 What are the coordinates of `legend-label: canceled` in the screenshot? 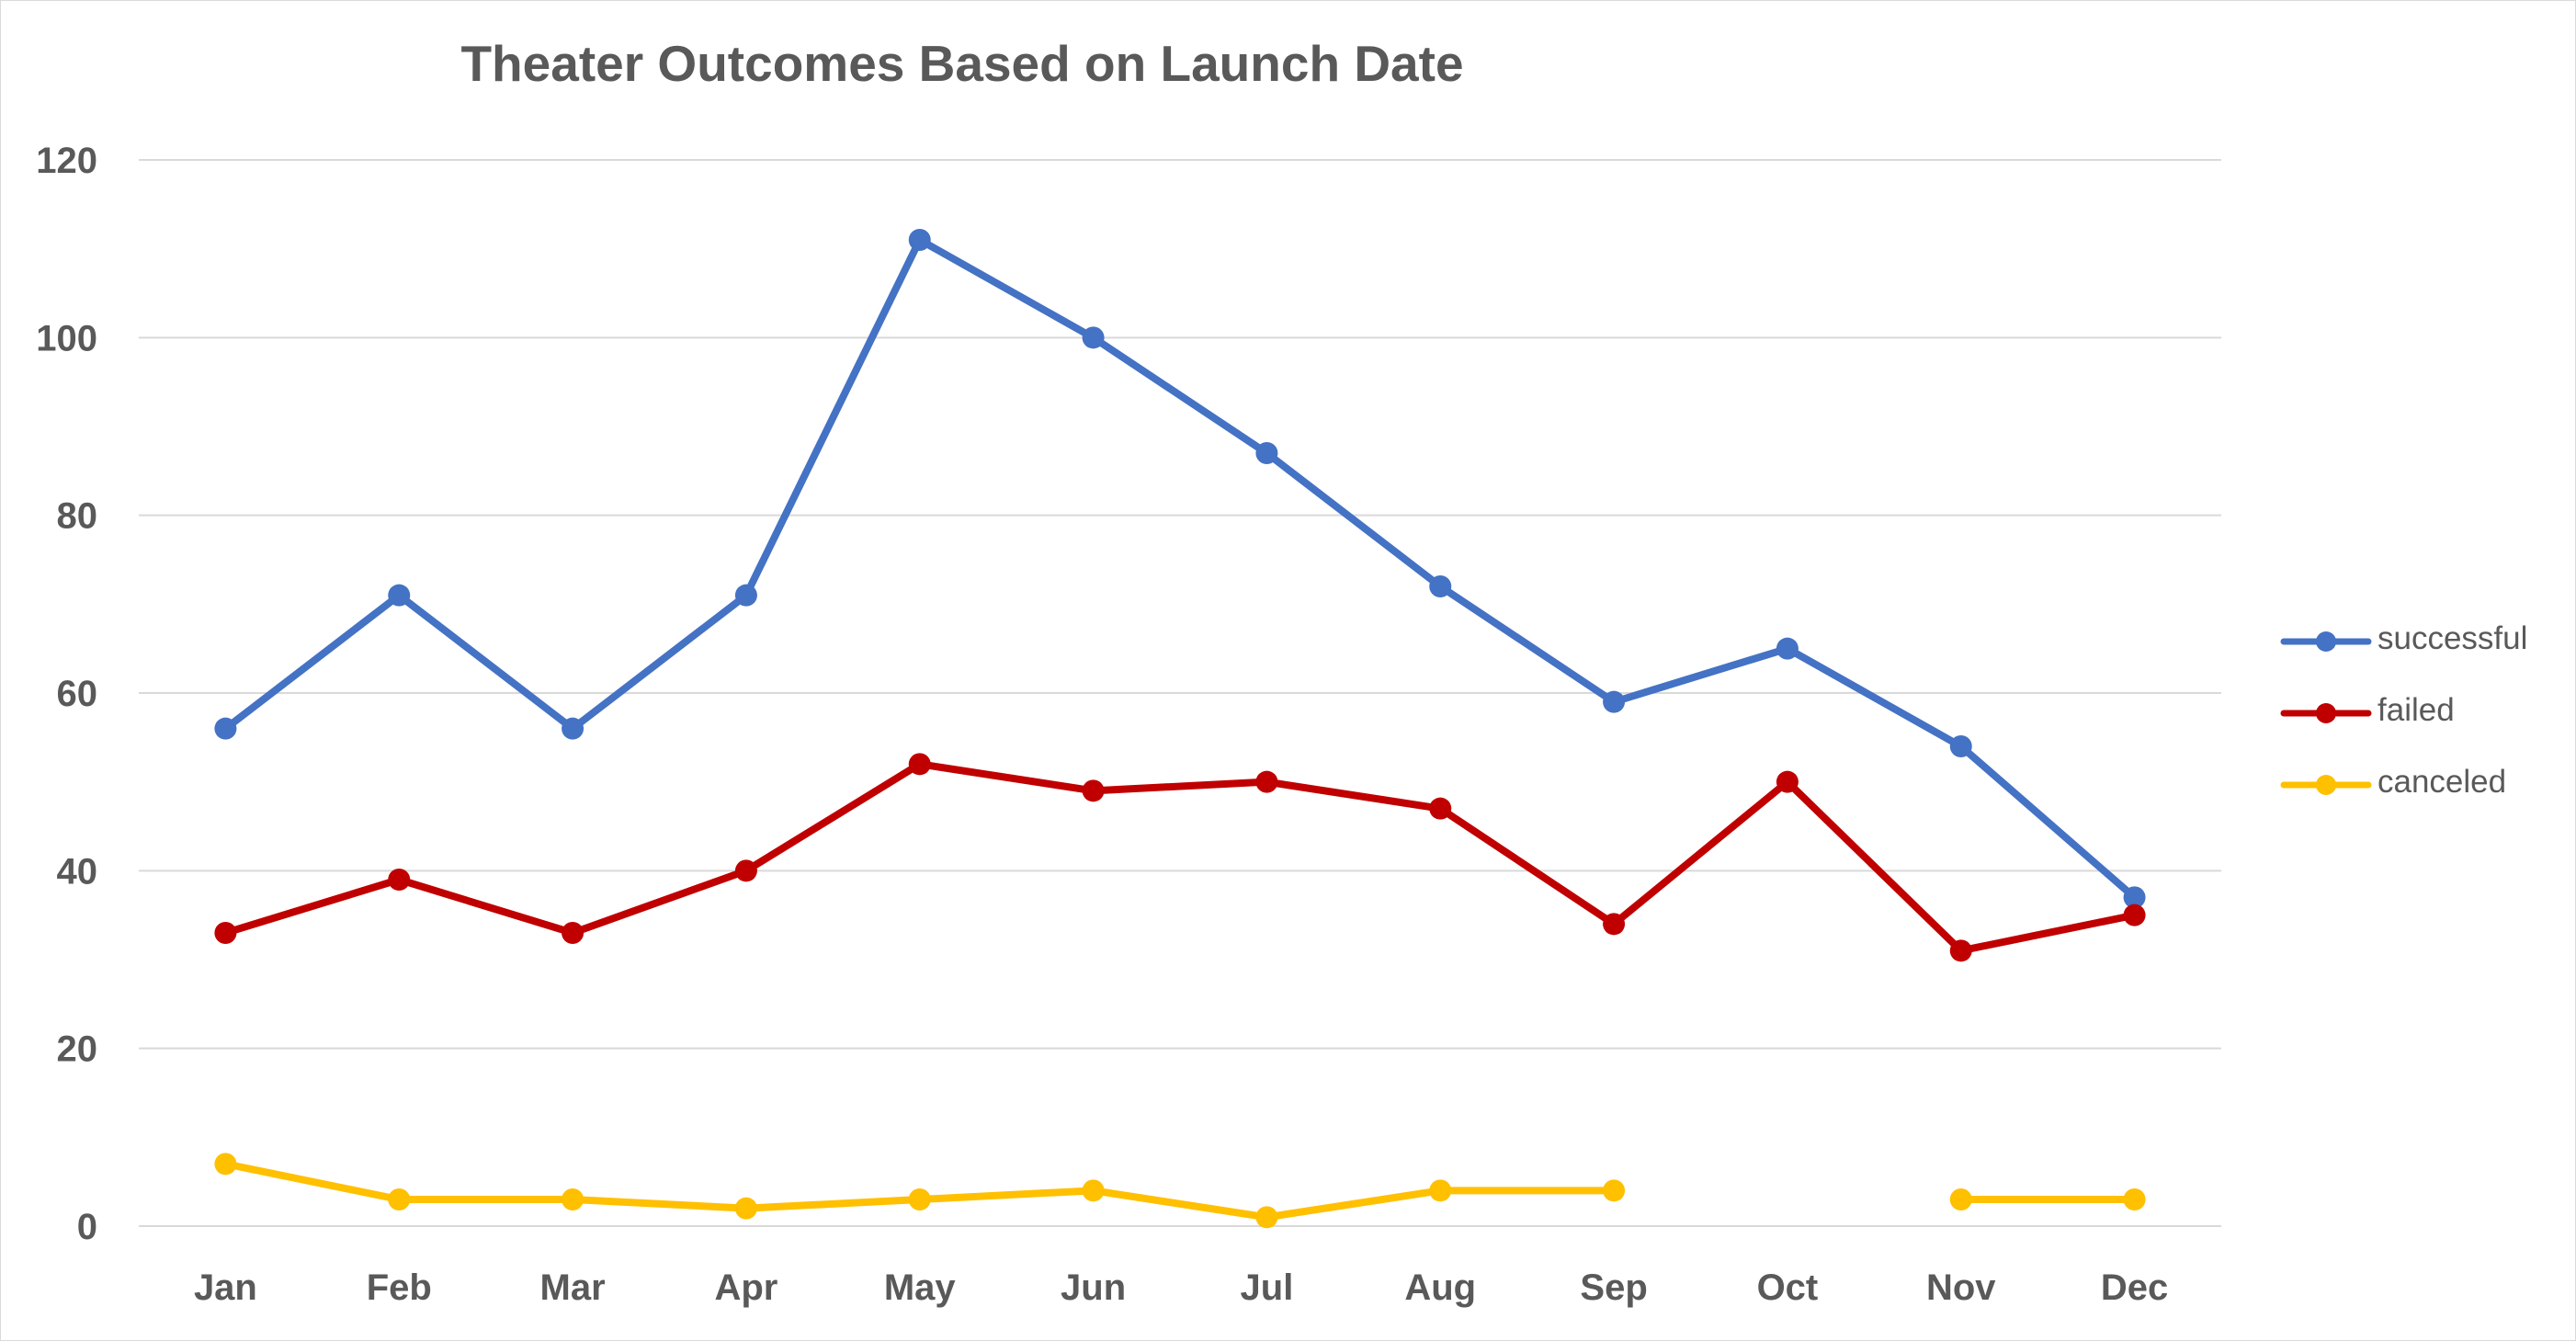 It's located at (2442, 782).